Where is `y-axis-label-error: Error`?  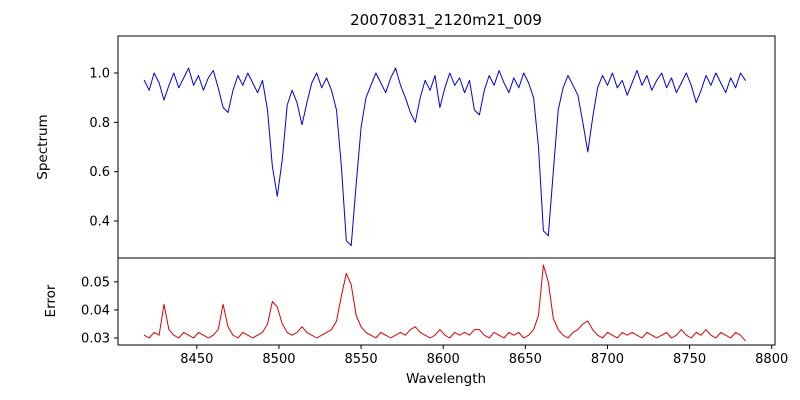
y-axis-label-error: Error is located at coordinates (51, 300).